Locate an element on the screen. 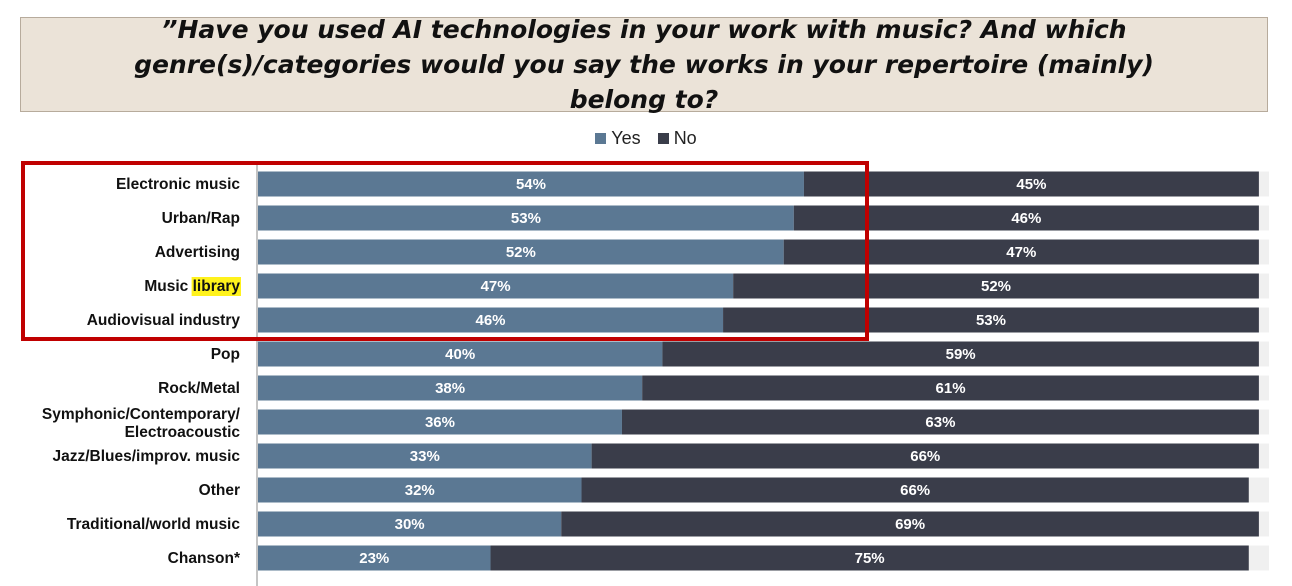 This screenshot has height=586, width=1292. data-label-no: 53% is located at coordinates (991, 320).